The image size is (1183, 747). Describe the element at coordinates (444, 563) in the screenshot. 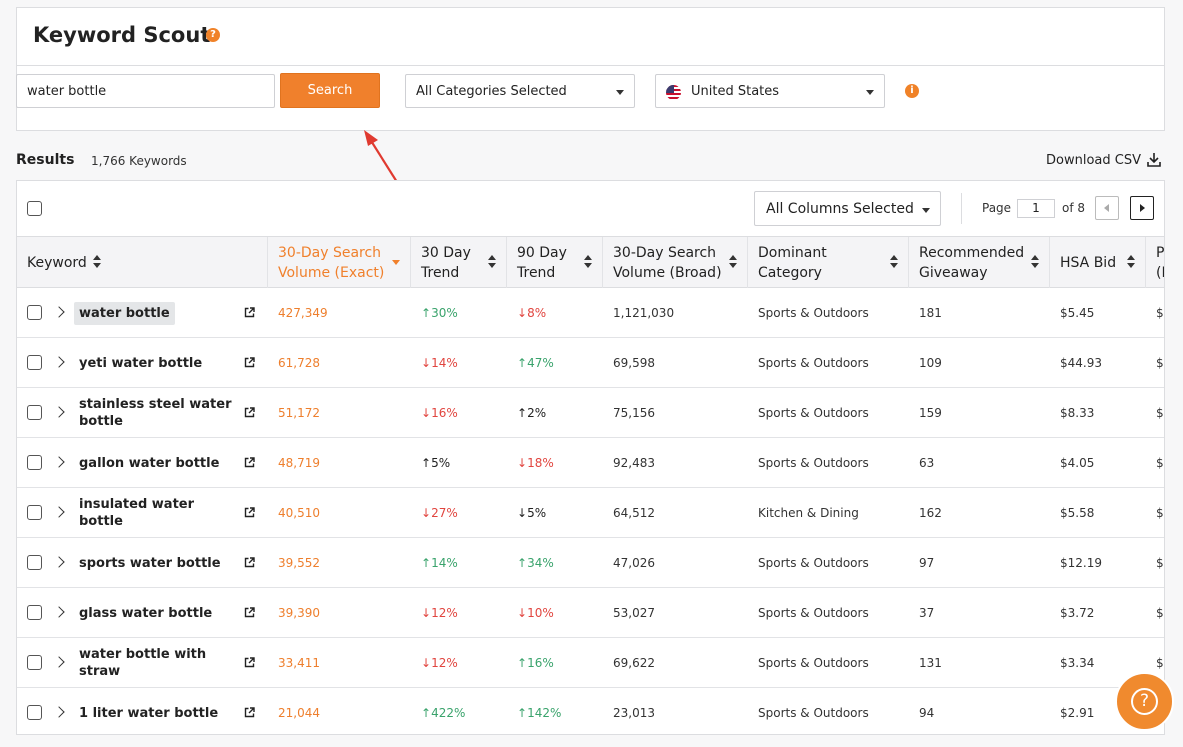

I see `trend-30-value: 14%` at that location.